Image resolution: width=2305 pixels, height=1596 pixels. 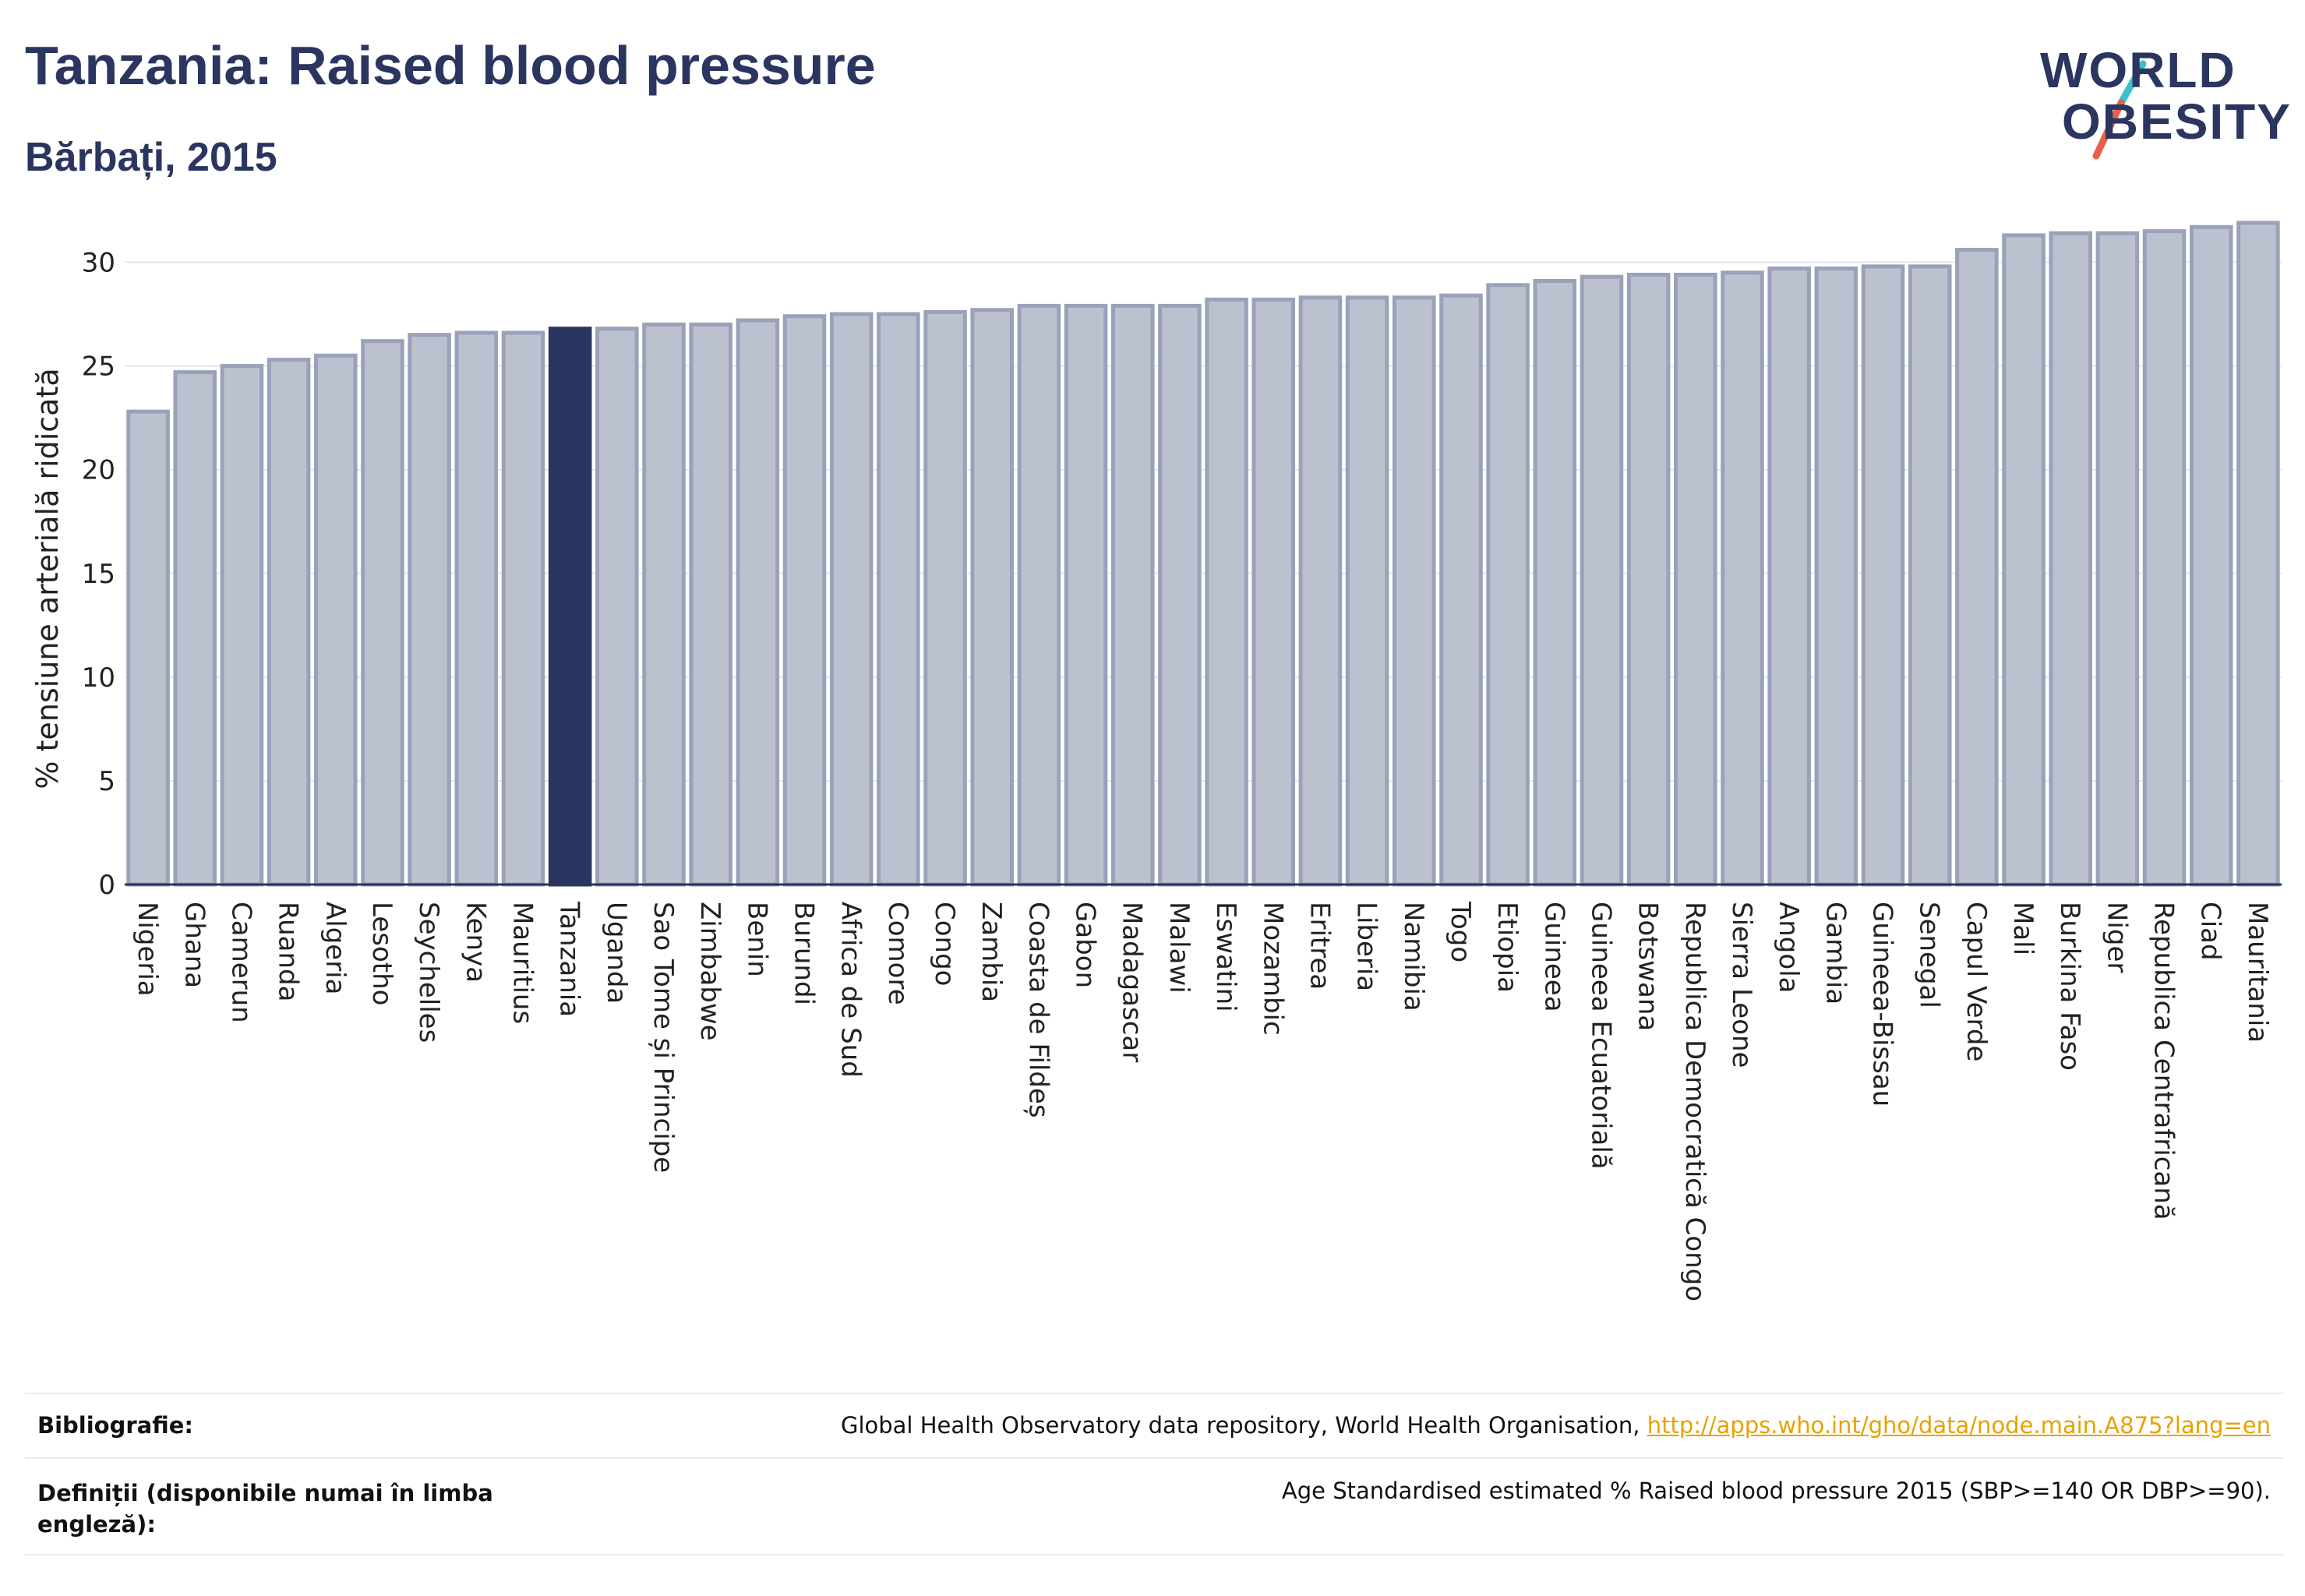 What do you see at coordinates (804, 953) in the screenshot?
I see `x-tick-label: Burundi` at bounding box center [804, 953].